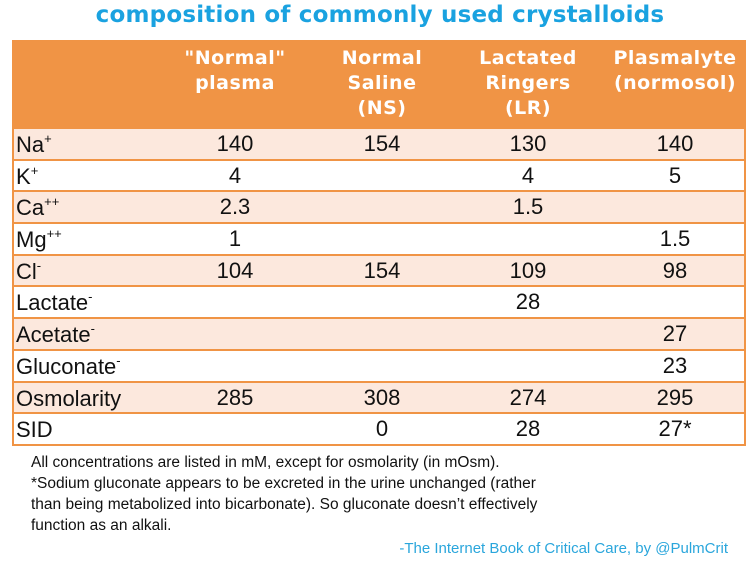 Image resolution: width=750 pixels, height=569 pixels. What do you see at coordinates (379, 333) in the screenshot?
I see `table-row: Acetate- 27` at bounding box center [379, 333].